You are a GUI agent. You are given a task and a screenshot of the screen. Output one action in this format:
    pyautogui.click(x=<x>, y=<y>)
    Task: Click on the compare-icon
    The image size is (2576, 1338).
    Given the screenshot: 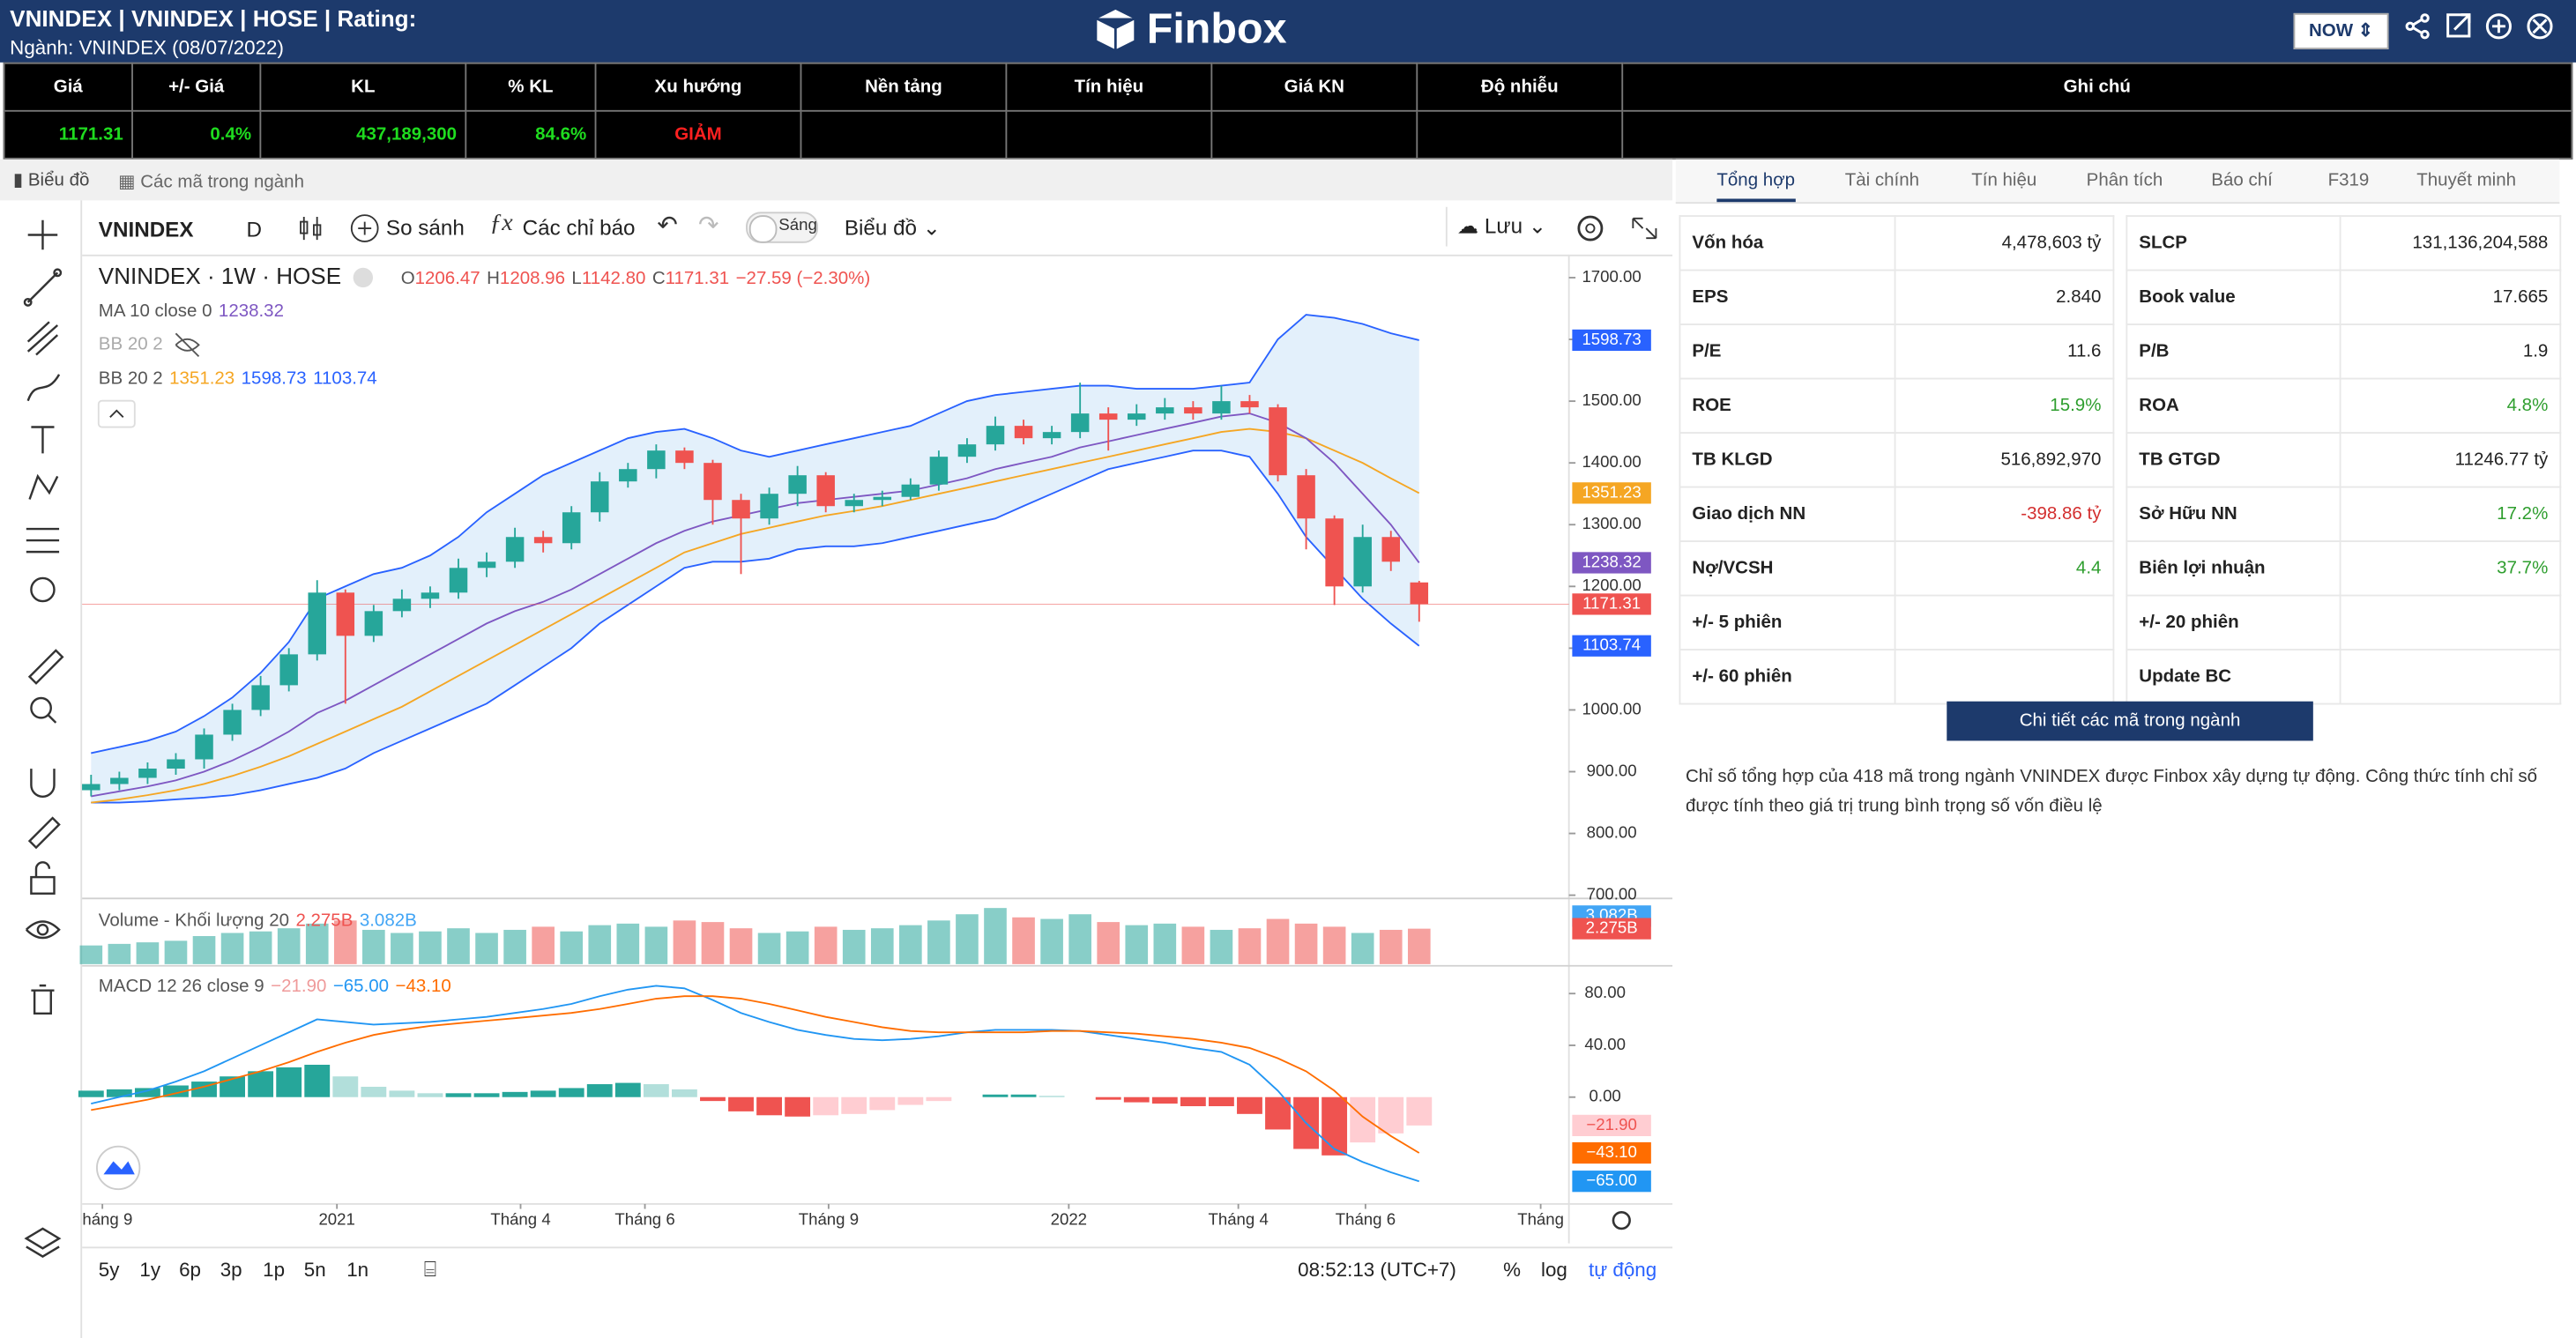 What is the action you would take?
    pyautogui.click(x=364, y=228)
    